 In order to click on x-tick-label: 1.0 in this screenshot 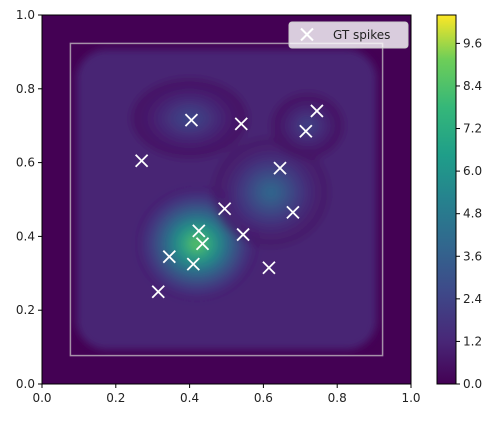, I will do `click(410, 398)`.